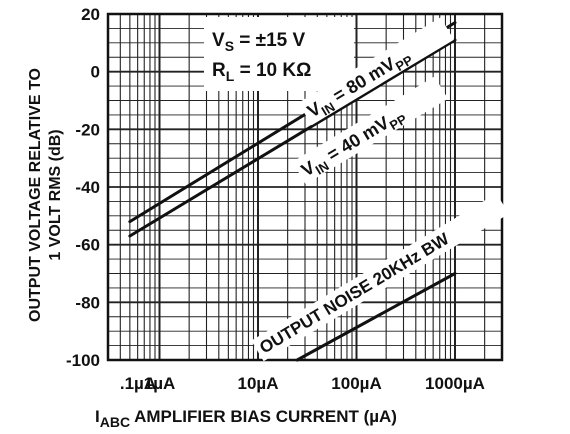  What do you see at coordinates (87, 245) in the screenshot?
I see `y-tick-label: -60` at bounding box center [87, 245].